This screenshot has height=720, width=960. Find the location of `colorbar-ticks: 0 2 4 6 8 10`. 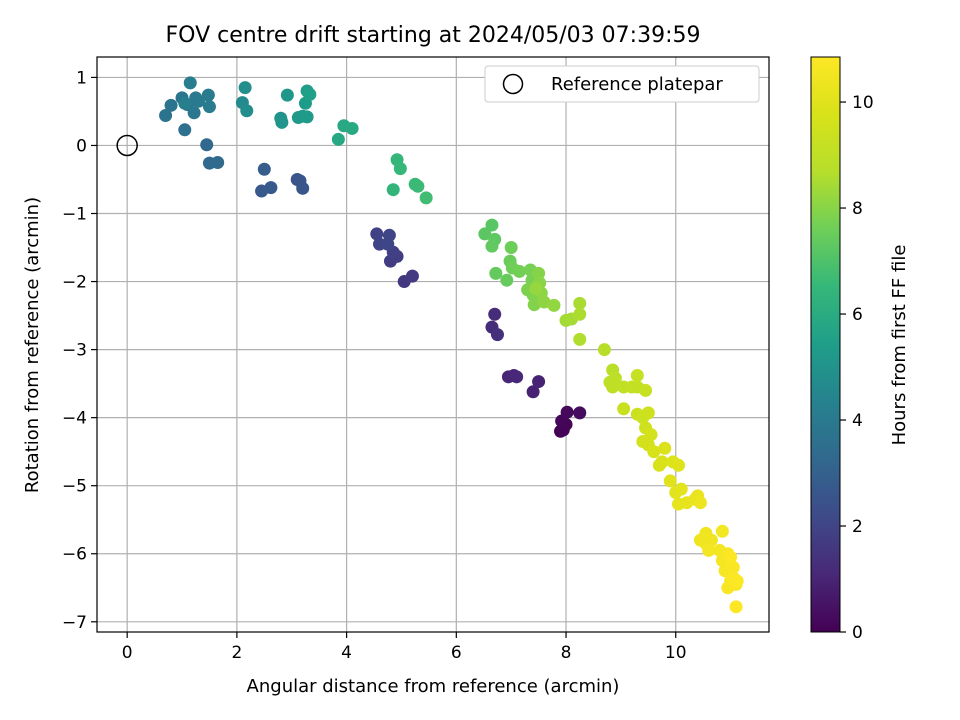

colorbar-ticks: 0 2 4 6 8 10 is located at coordinates (857, 368).